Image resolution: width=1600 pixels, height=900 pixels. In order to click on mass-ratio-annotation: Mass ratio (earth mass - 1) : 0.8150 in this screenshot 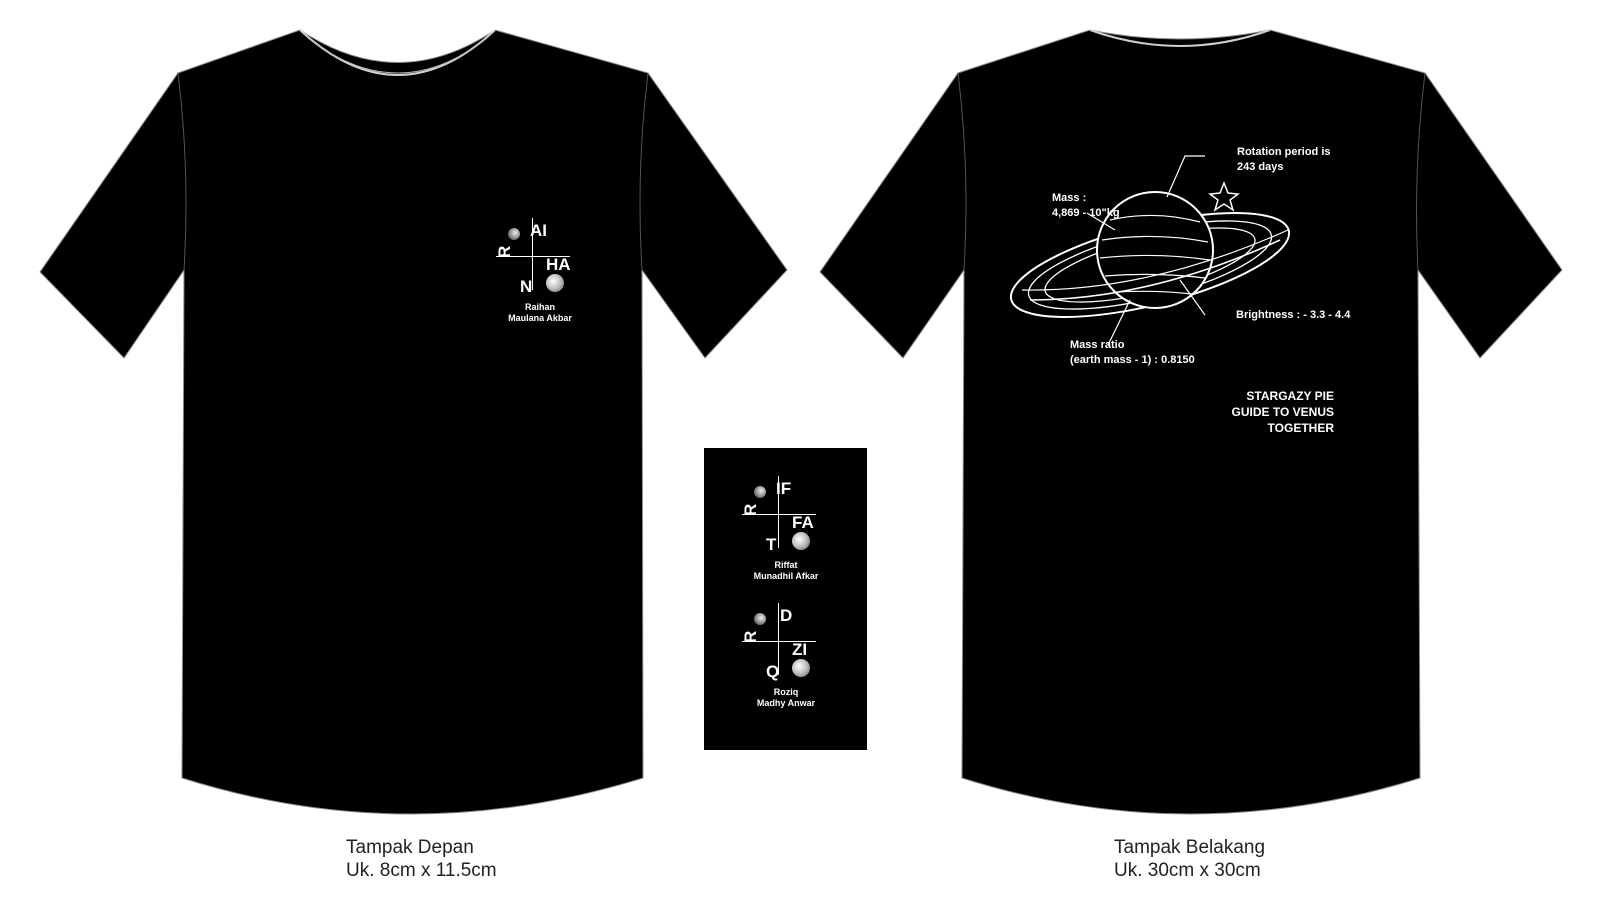, I will do `click(1132, 352)`.